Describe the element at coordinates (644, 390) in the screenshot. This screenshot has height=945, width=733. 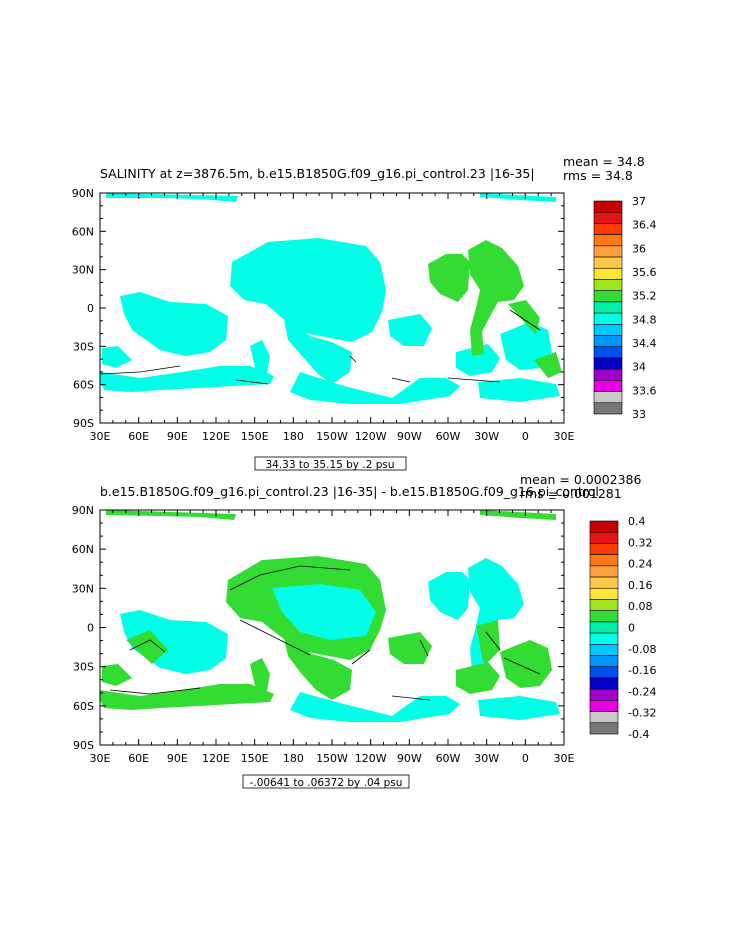
I see `colorbar-label: 33.6` at that location.